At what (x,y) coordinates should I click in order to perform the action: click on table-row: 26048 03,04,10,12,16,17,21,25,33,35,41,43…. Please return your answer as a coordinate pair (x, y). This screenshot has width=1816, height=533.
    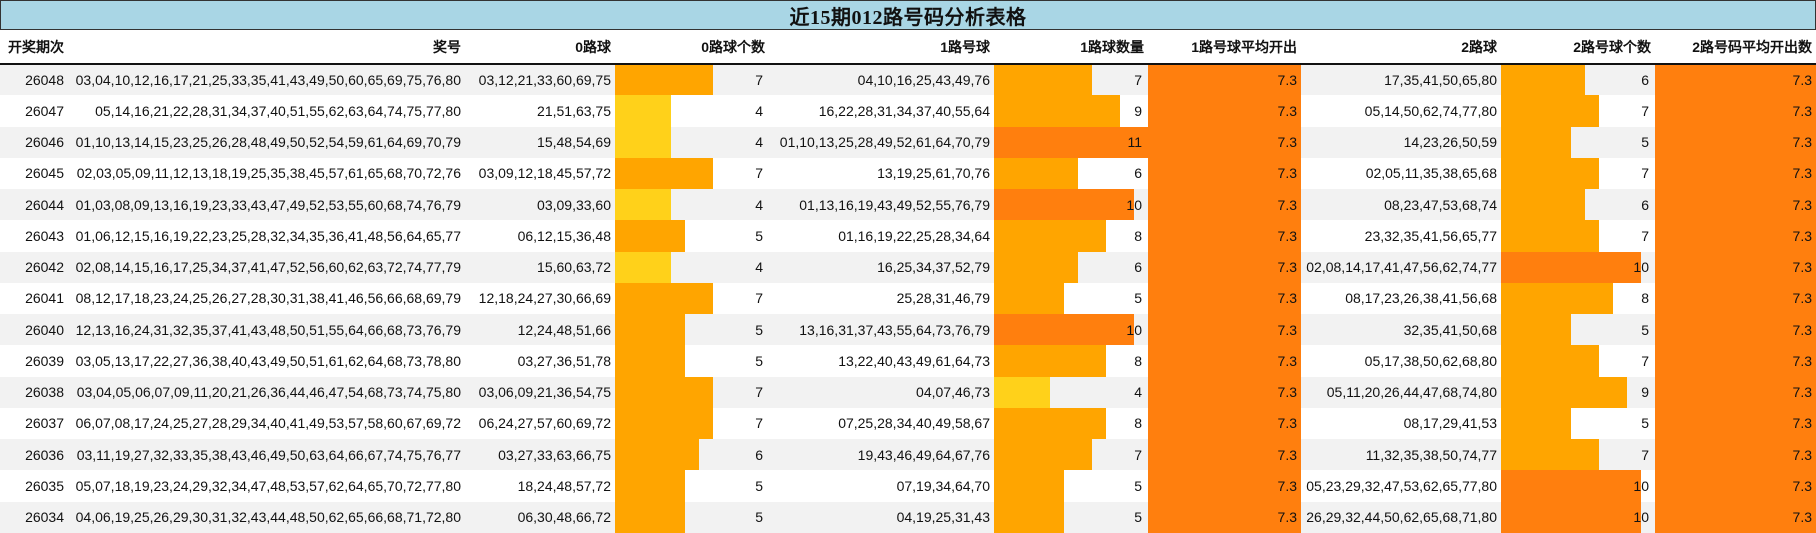
    Looking at the image, I should click on (908, 80).